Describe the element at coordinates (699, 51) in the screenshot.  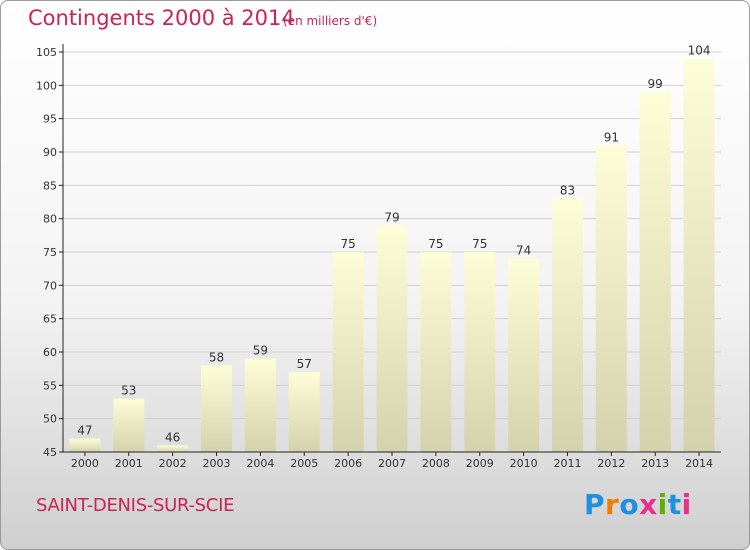
I see `bar-value-label: 104` at that location.